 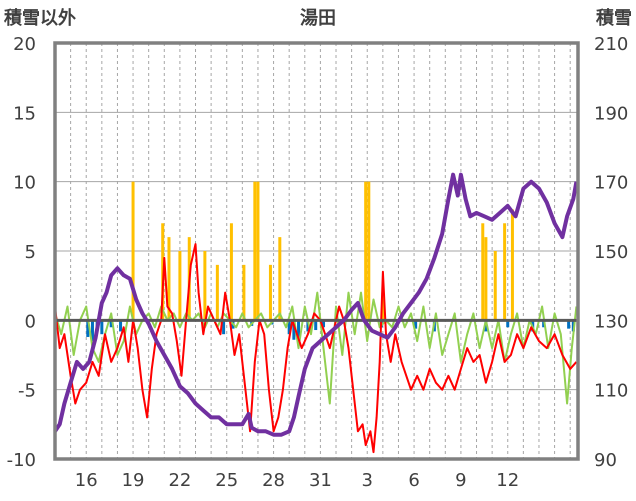 What do you see at coordinates (24, 183) in the screenshot?
I see `y-tick-left: 10` at bounding box center [24, 183].